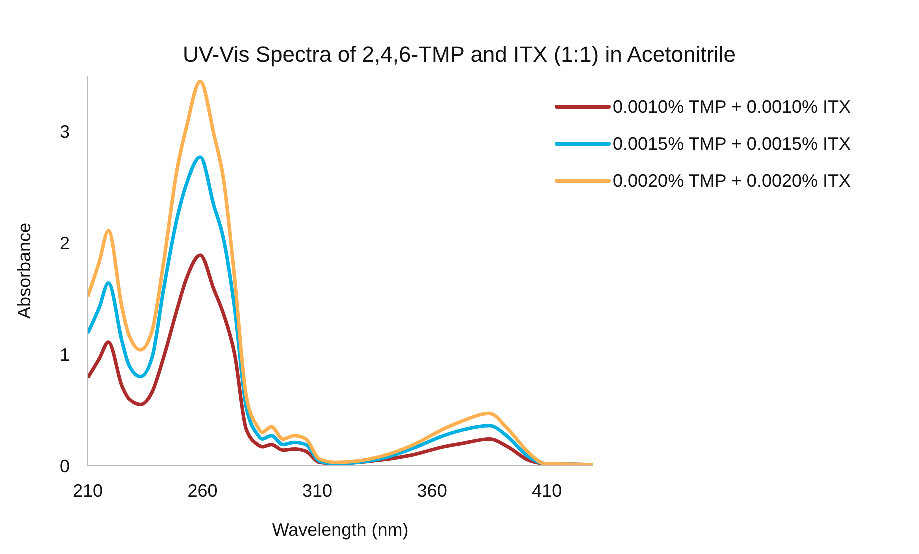 The image size is (919, 554). I want to click on legend-label: 0.0020% TMP + 0.0020% ITX, so click(732, 181).